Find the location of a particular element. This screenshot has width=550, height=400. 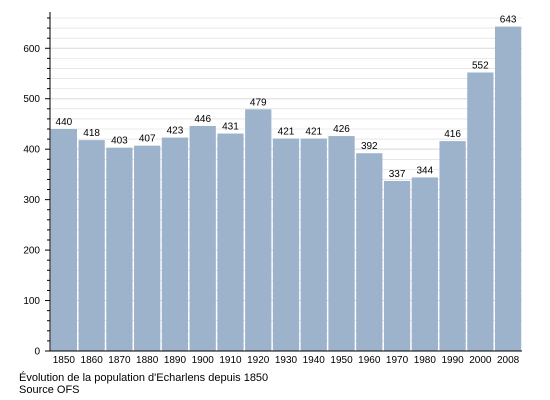

bar-1930 is located at coordinates (286, 244).